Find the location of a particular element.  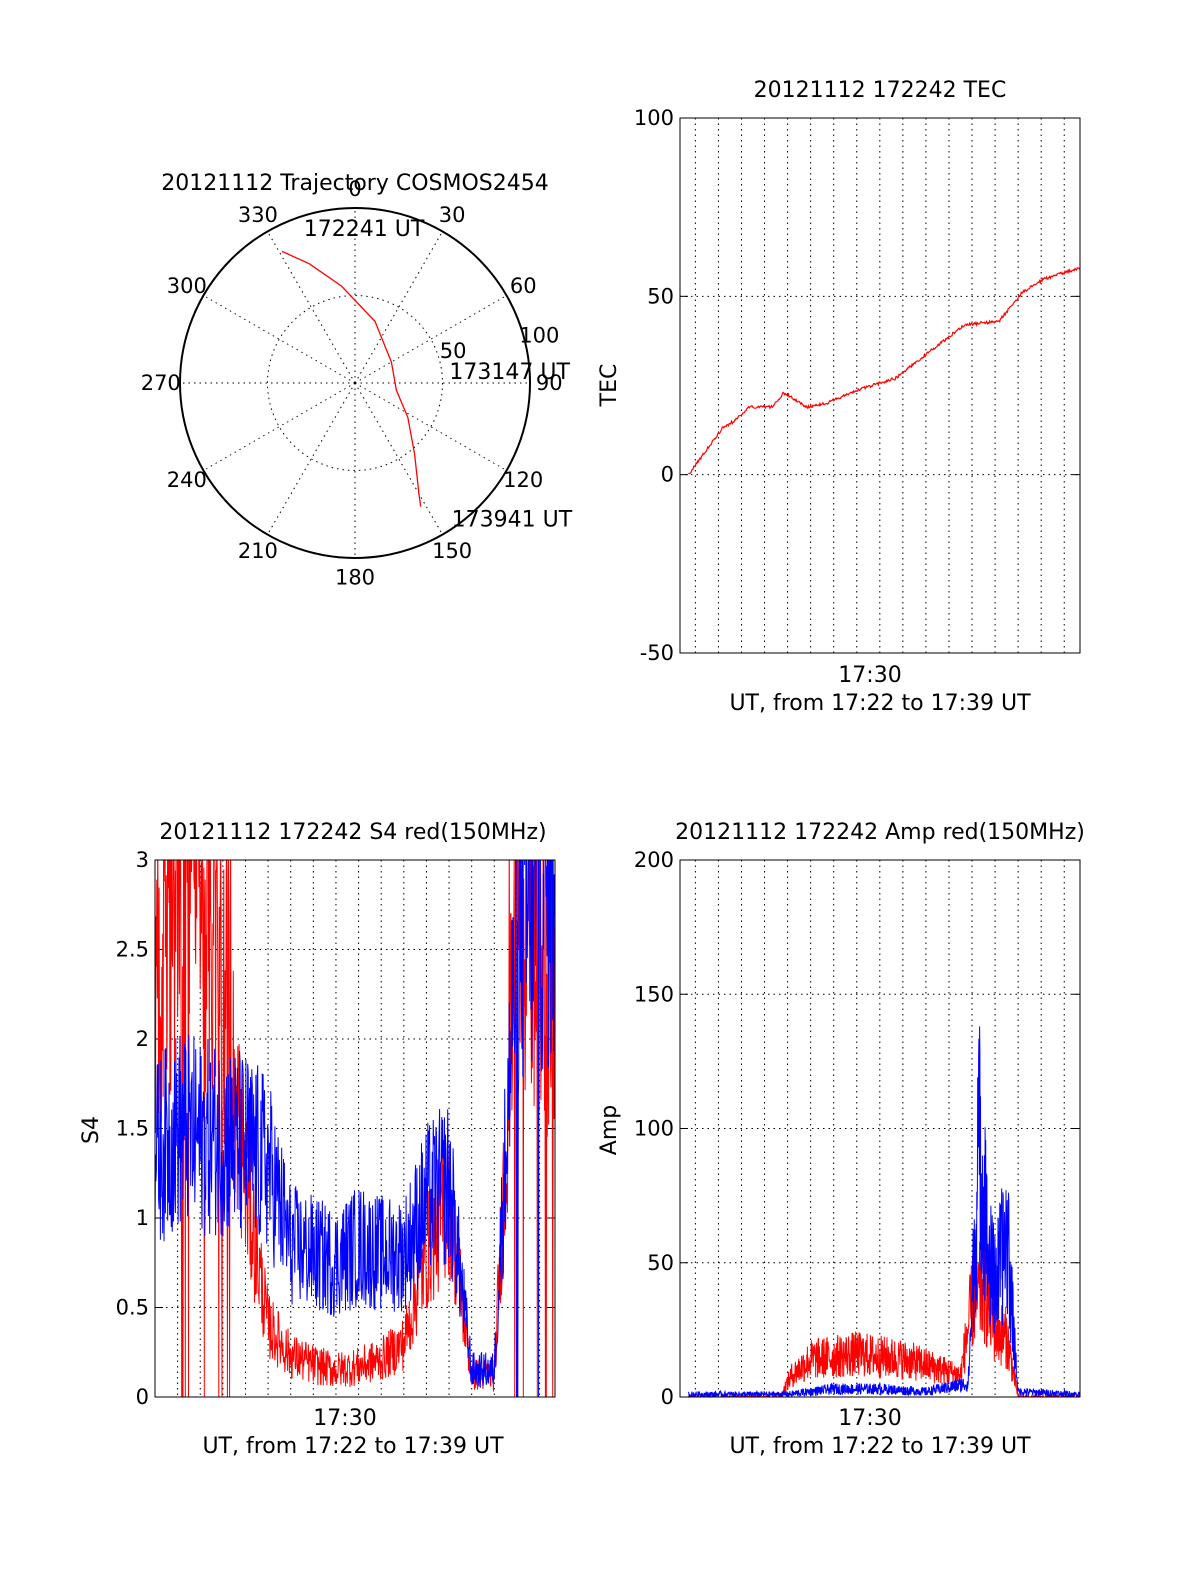

polar-azimuth-label: 240 is located at coordinates (187, 480).